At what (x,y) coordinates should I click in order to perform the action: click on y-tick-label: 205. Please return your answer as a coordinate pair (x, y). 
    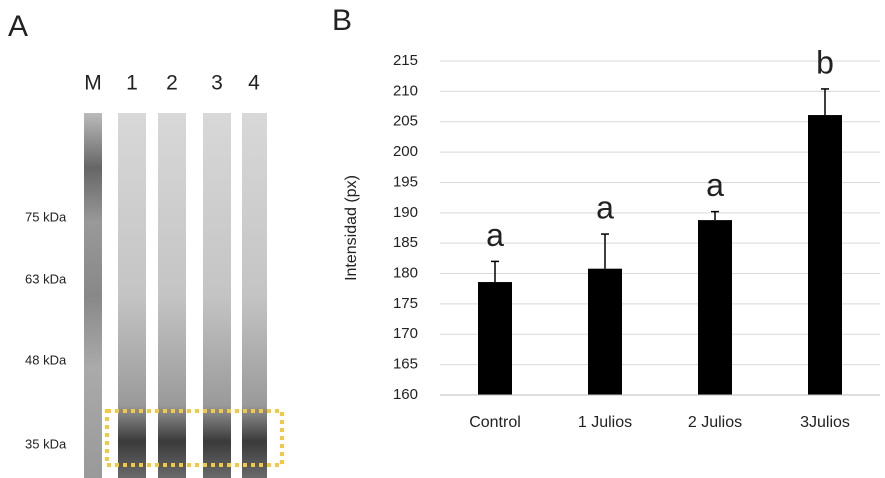
    Looking at the image, I should click on (405, 121).